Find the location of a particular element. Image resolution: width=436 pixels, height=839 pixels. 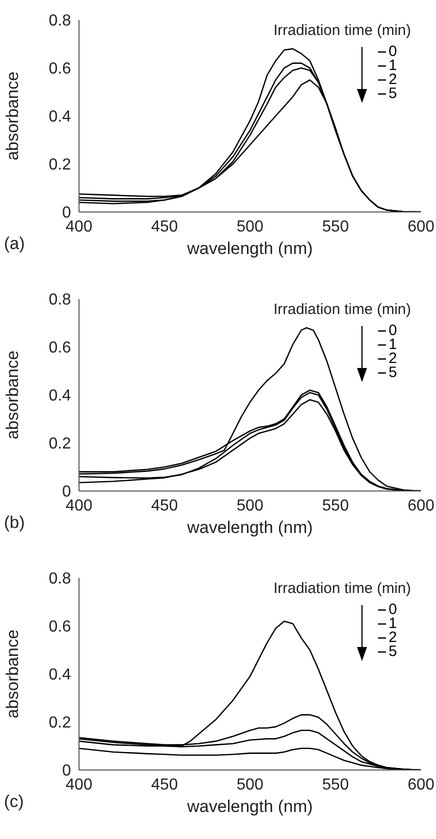

text: (c) is located at coordinates (14, 802).